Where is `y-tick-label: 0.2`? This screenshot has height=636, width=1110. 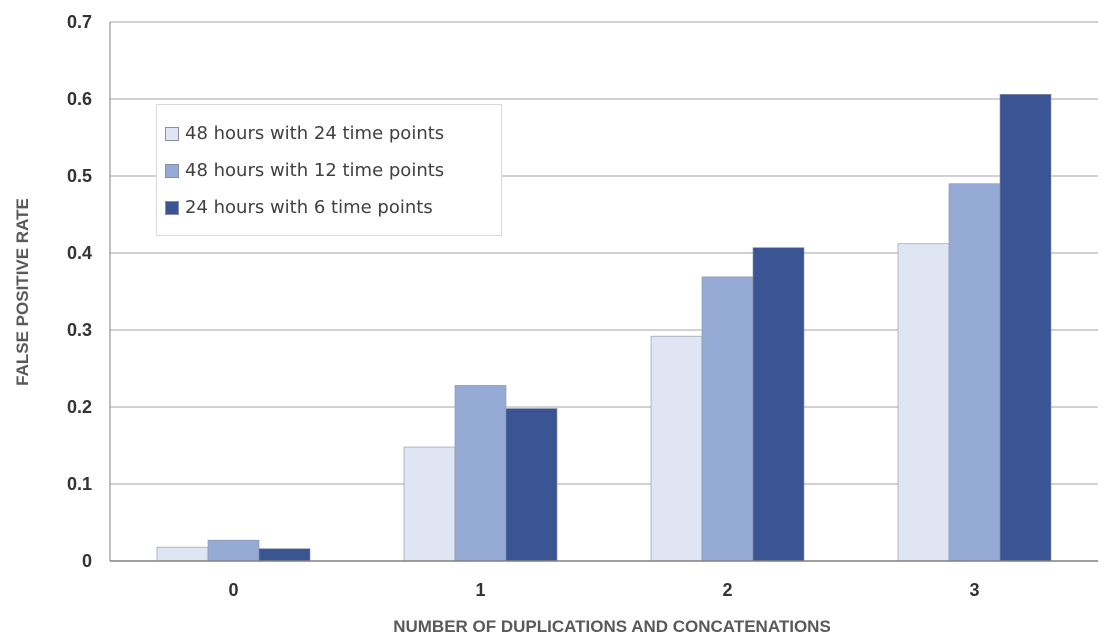 y-tick-label: 0.2 is located at coordinates (79, 407).